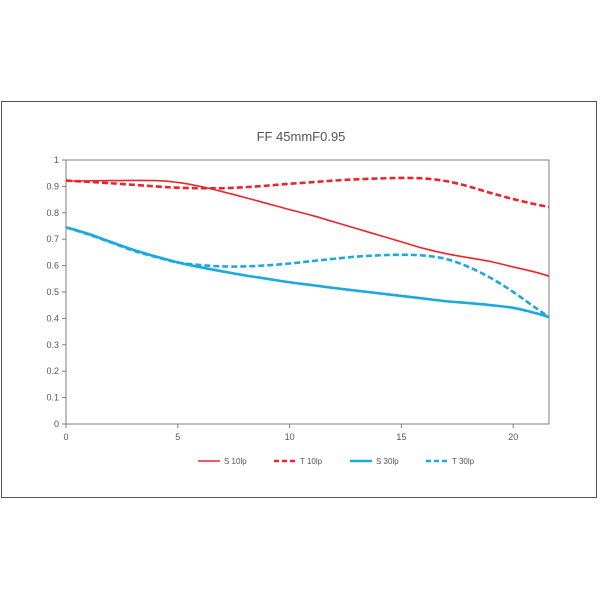  What do you see at coordinates (387, 461) in the screenshot?
I see `legend-label-s-30lp: S 30lp` at bounding box center [387, 461].